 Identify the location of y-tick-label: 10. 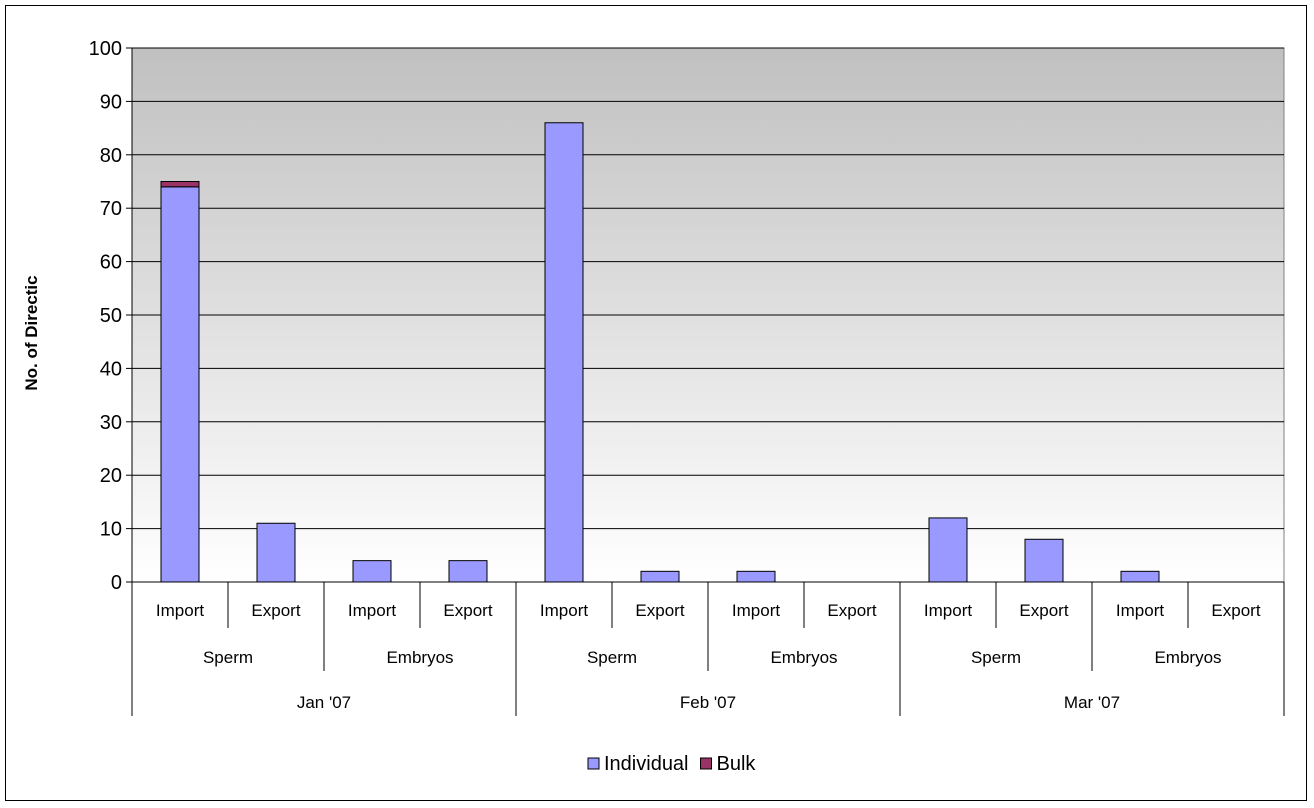
(111, 530).